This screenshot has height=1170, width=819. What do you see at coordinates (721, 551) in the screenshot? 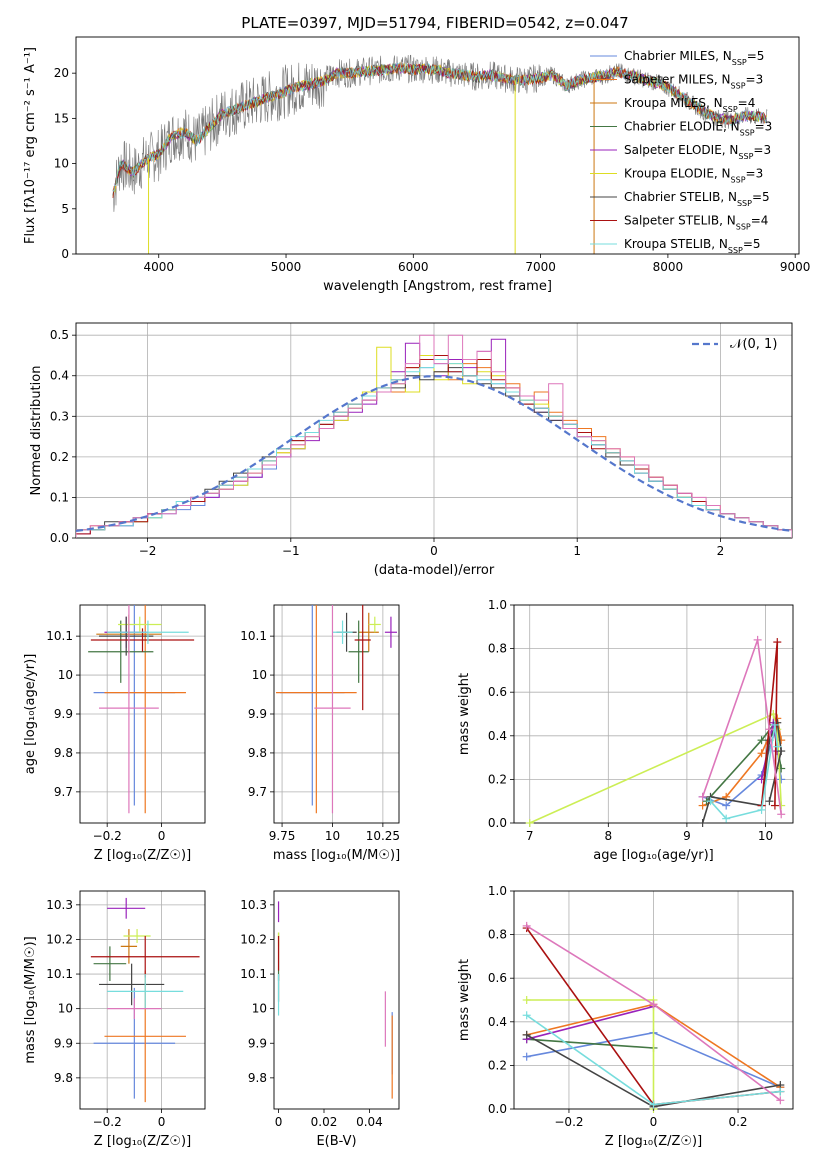
I see `x-tick-label: 2` at bounding box center [721, 551].